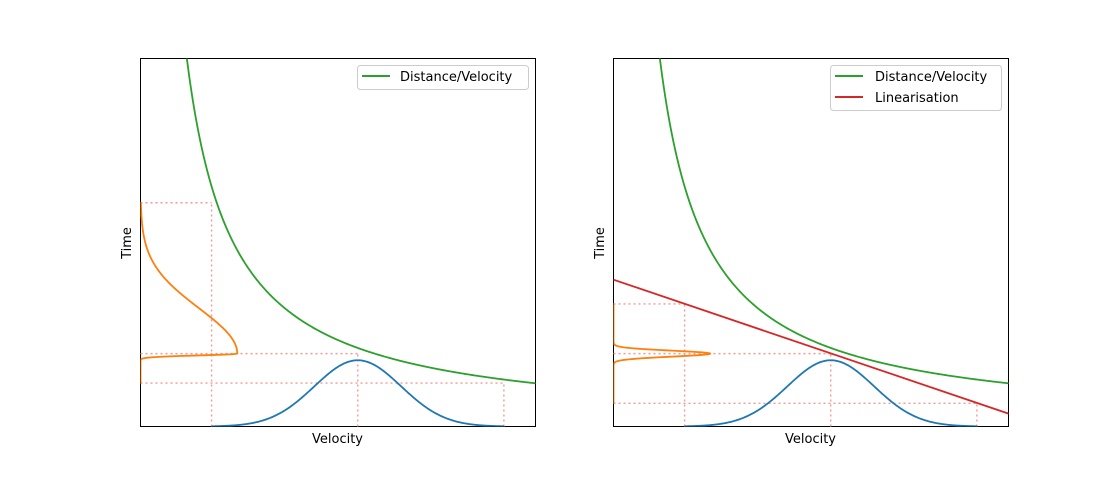  What do you see at coordinates (127, 243) in the screenshot?
I see `left-y-axis-label: Time` at bounding box center [127, 243].